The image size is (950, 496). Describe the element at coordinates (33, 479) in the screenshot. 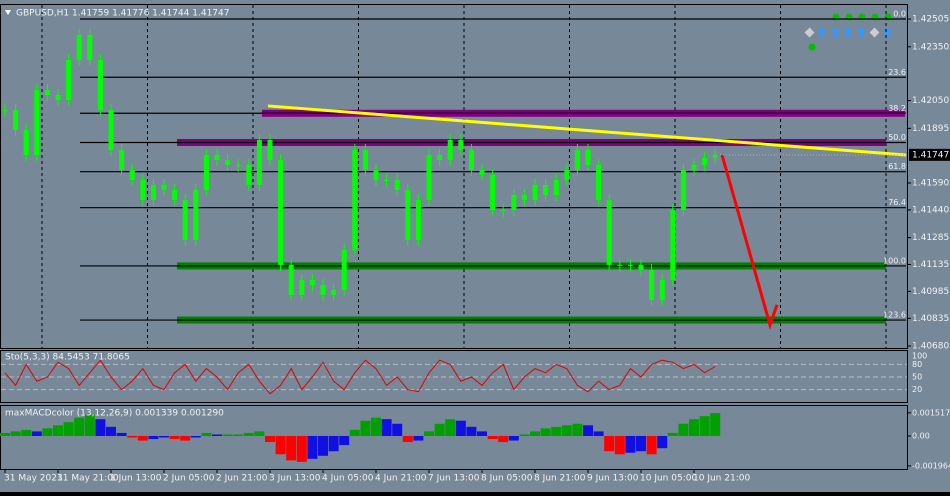

I see `x-tick-label: 31 May 2021` at that location.